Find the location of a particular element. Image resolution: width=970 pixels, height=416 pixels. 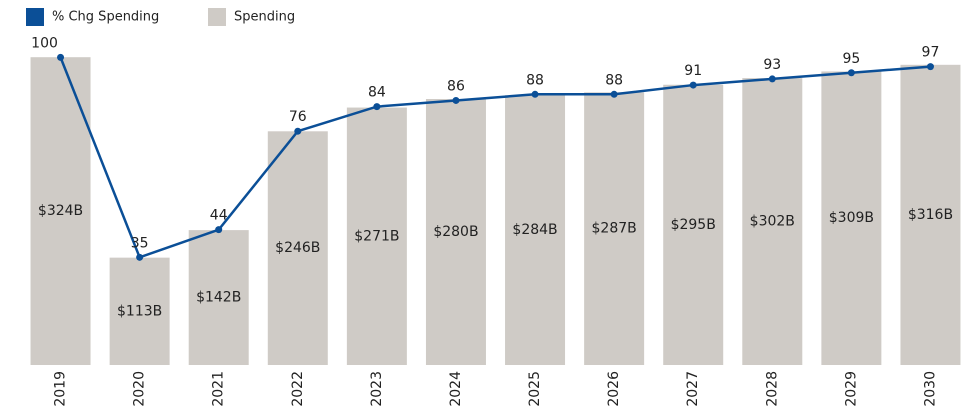

bar-value-label: $284B is located at coordinates (534, 230).